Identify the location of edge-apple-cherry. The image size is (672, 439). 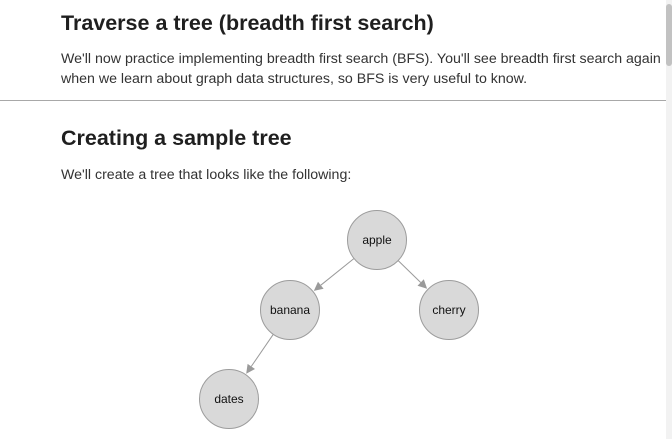
(412, 274).